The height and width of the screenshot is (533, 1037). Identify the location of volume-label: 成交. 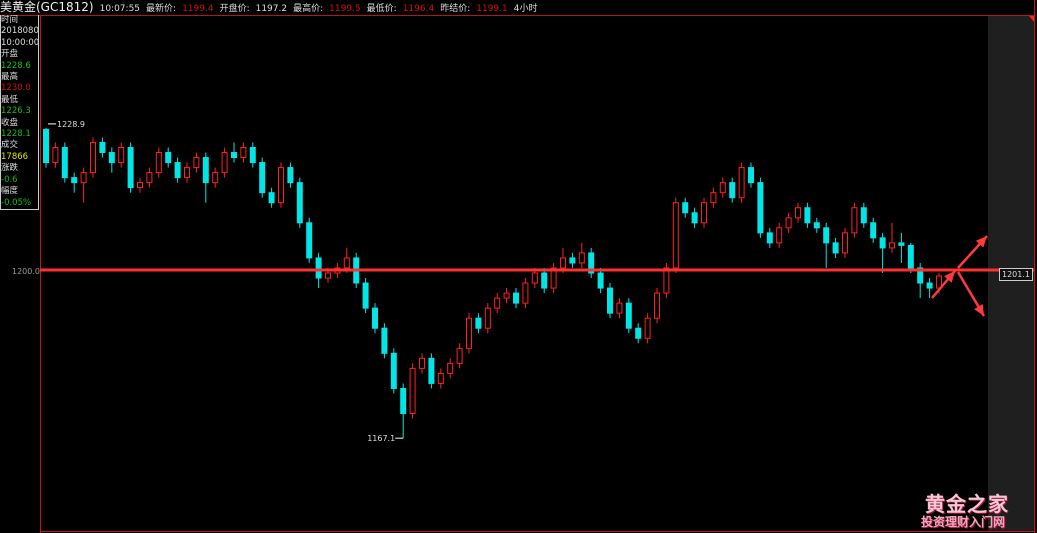
(10, 145).